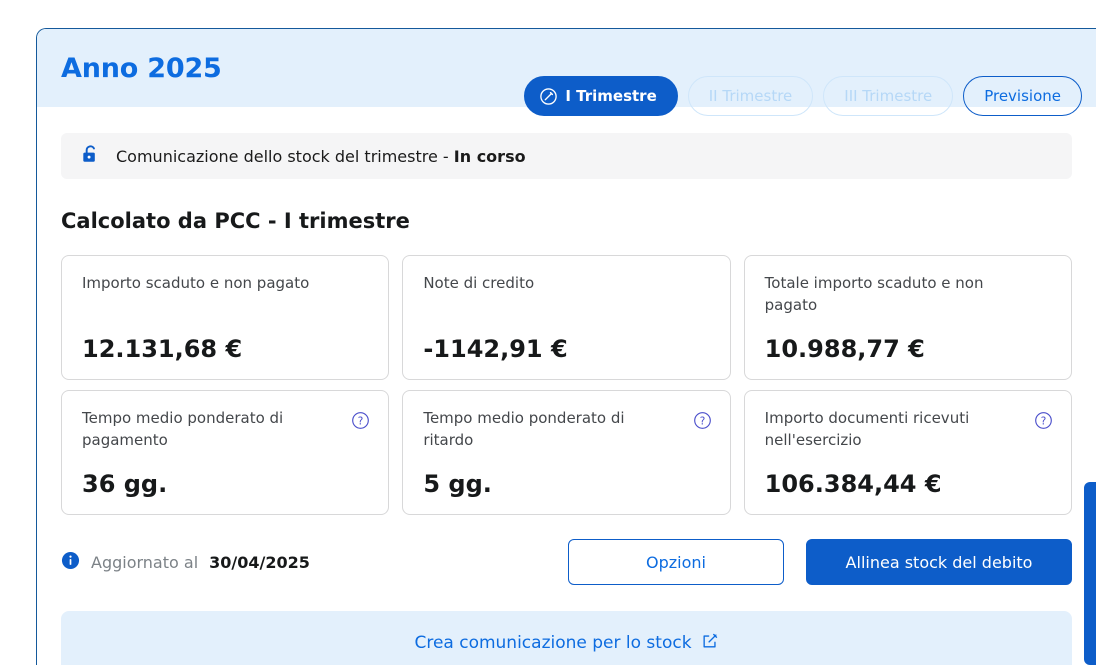 The height and width of the screenshot is (665, 1096). Describe the element at coordinates (874, 294) in the screenshot. I see `metric-label: Totale importo scaduto e non pagato` at that location.